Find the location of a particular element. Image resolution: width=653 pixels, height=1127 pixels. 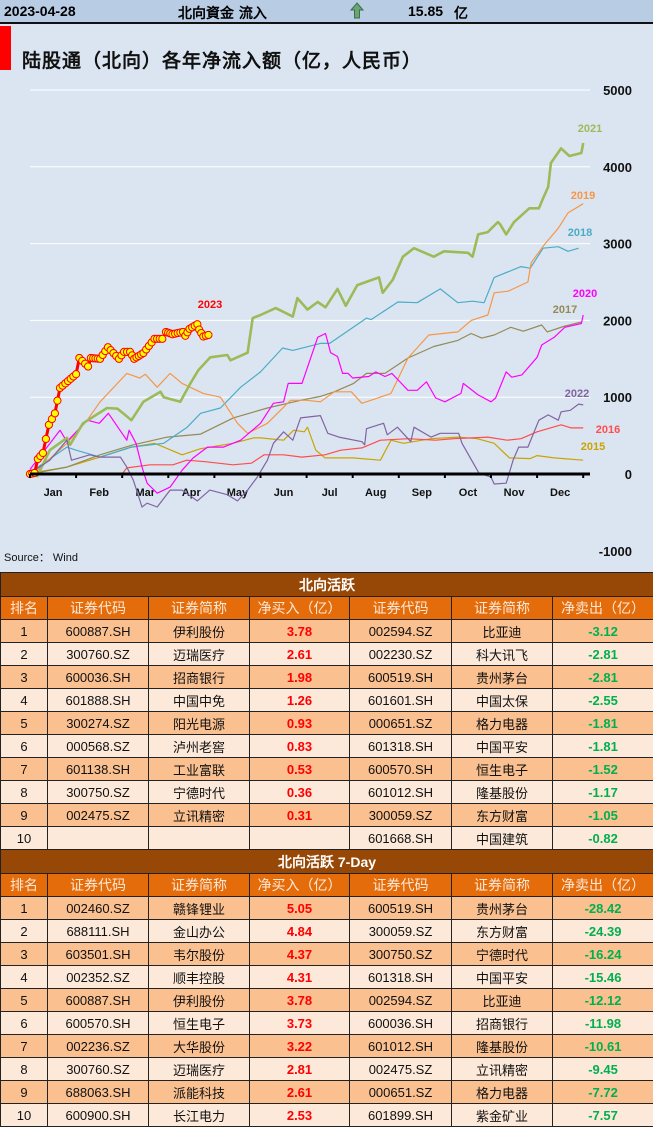

series-line-2020 is located at coordinates (306, 404).